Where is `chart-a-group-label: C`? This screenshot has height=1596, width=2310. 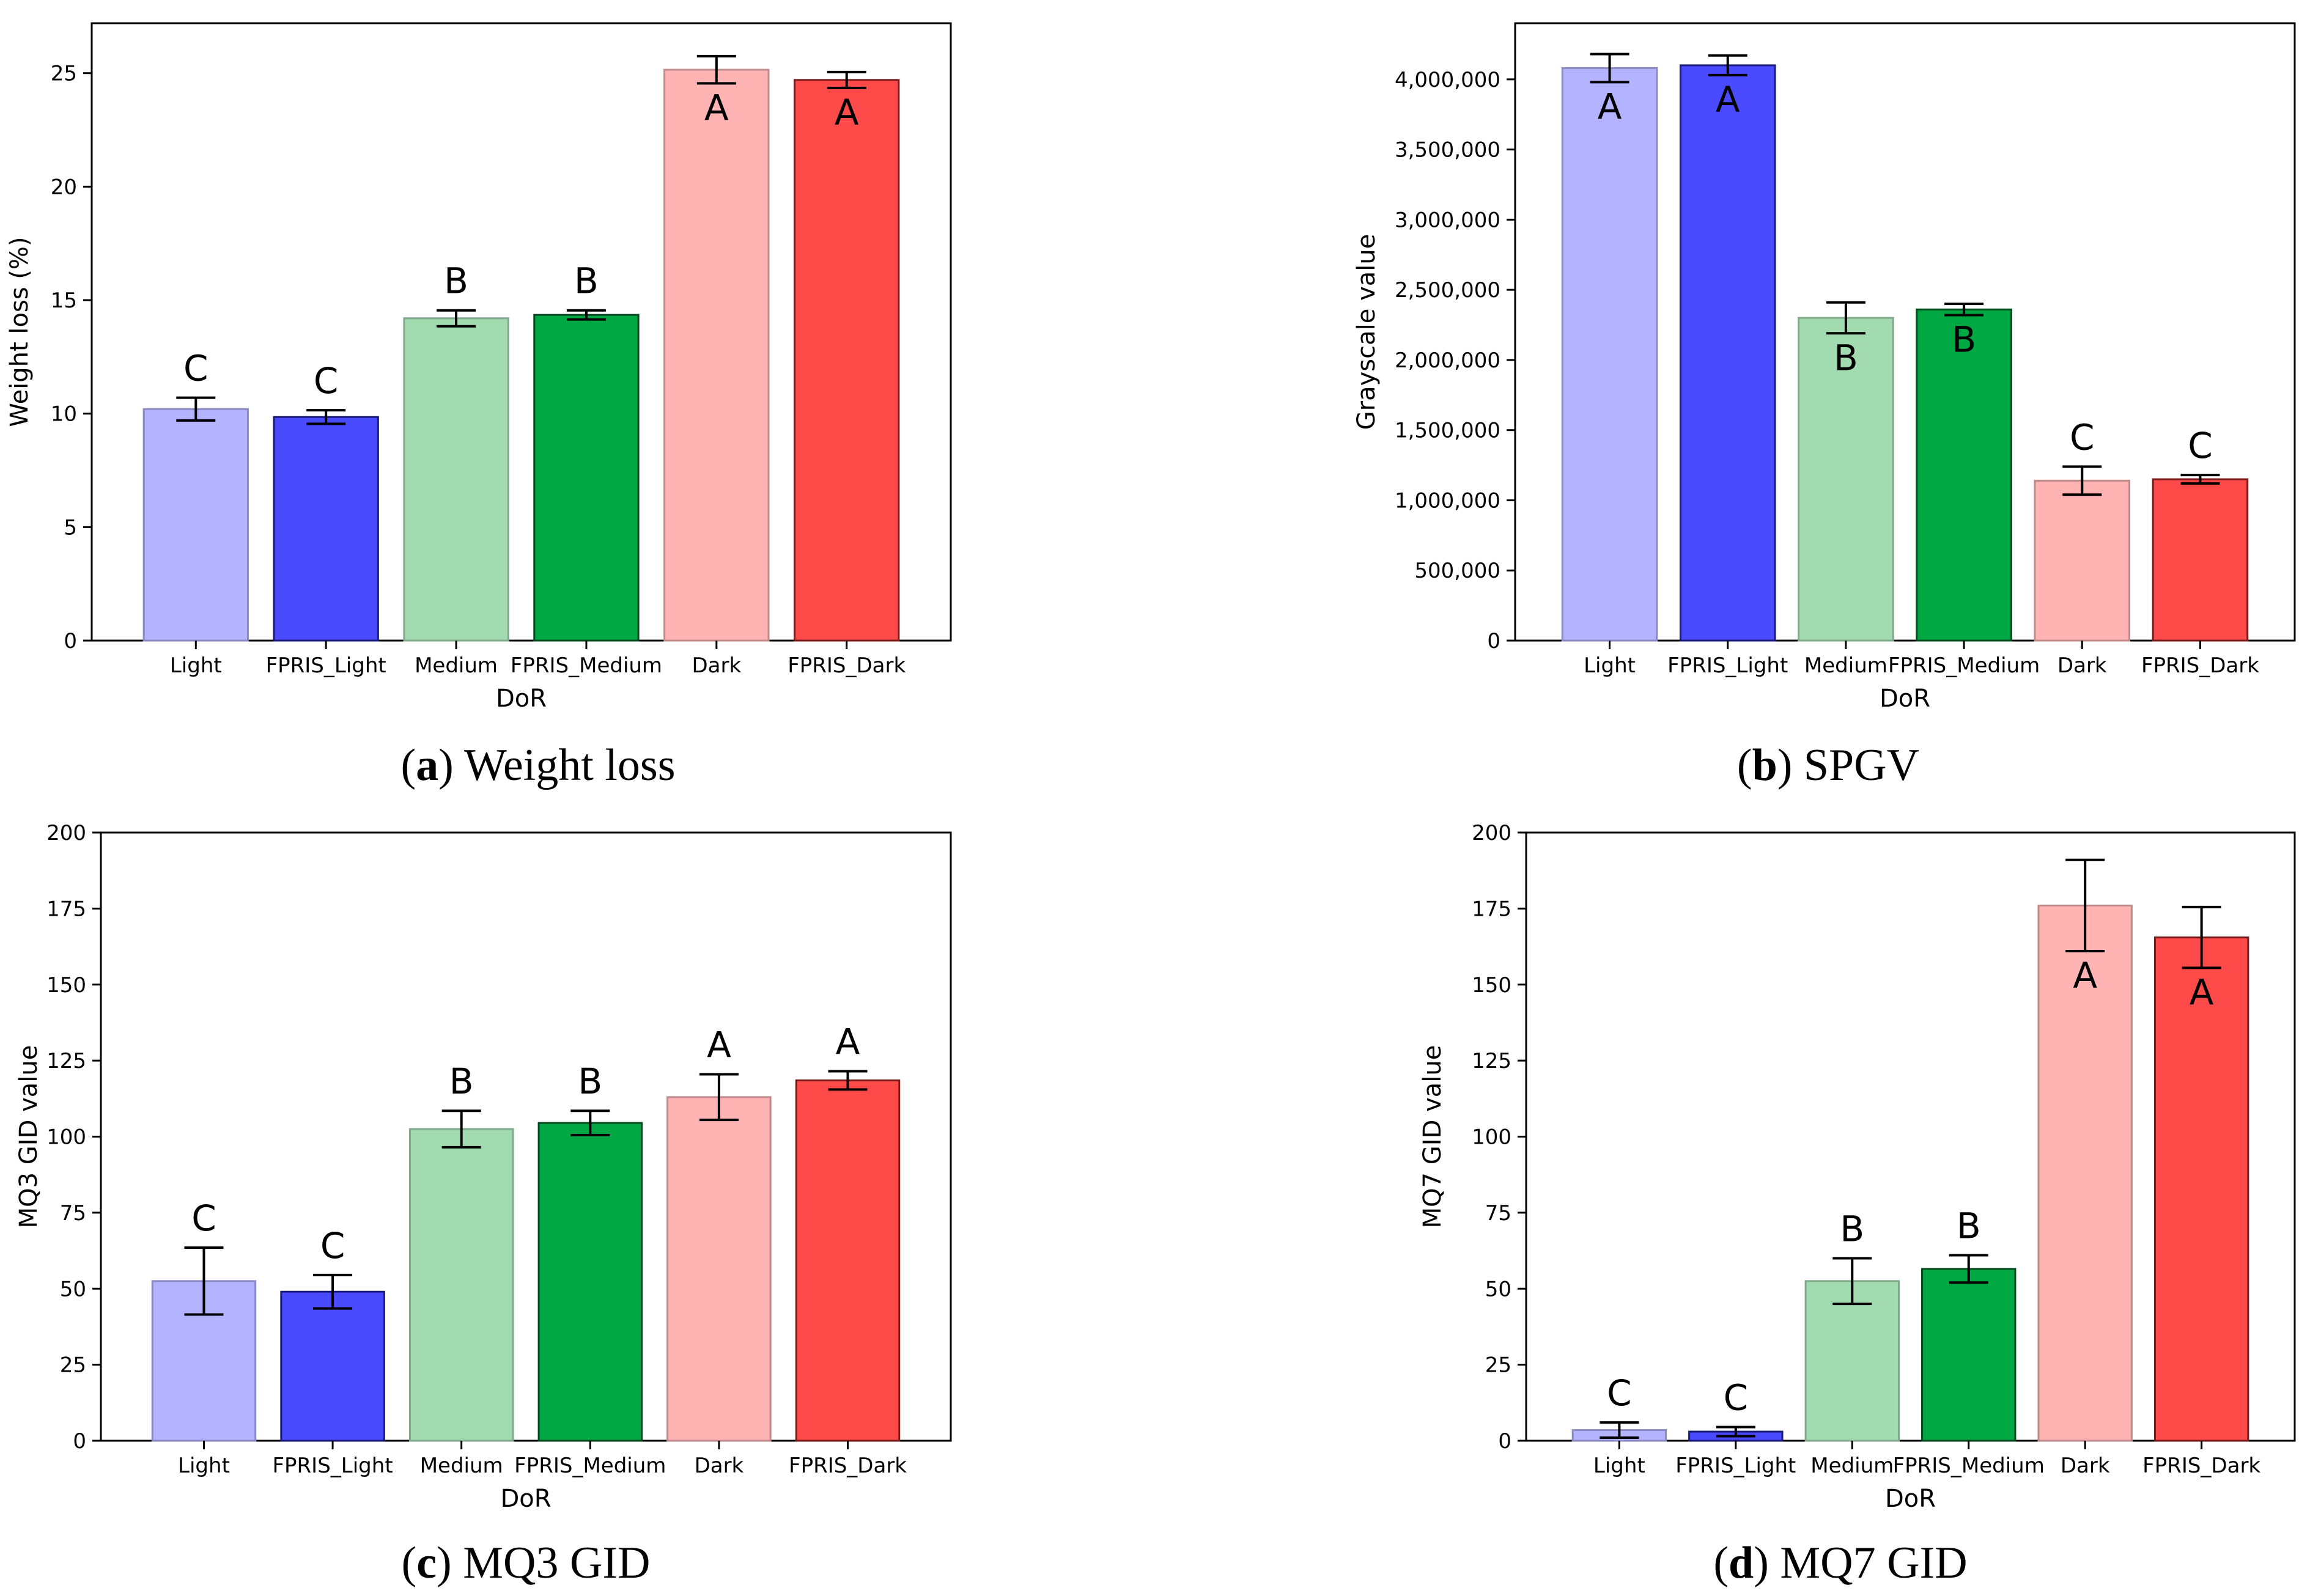 chart-a-group-label: C is located at coordinates (326, 381).